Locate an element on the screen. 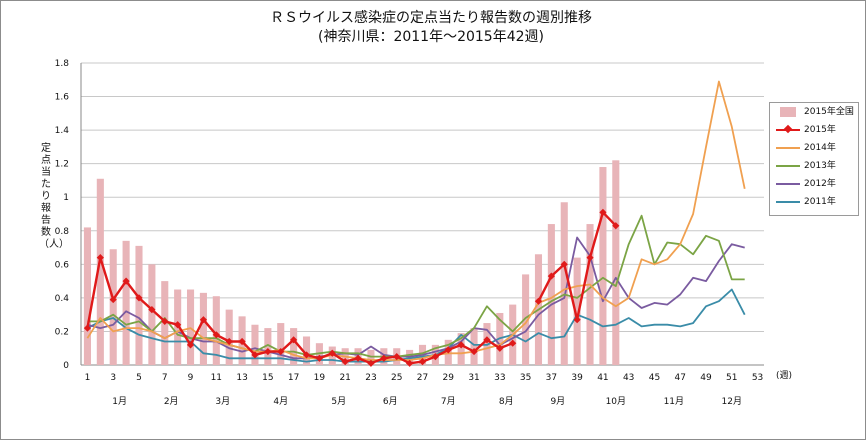  x-tick-label: 19 is located at coordinates (320, 378).